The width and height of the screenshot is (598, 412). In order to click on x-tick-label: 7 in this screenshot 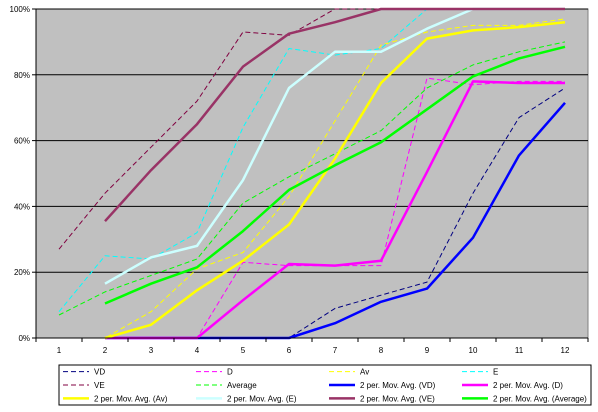, I will do `click(335, 350)`.